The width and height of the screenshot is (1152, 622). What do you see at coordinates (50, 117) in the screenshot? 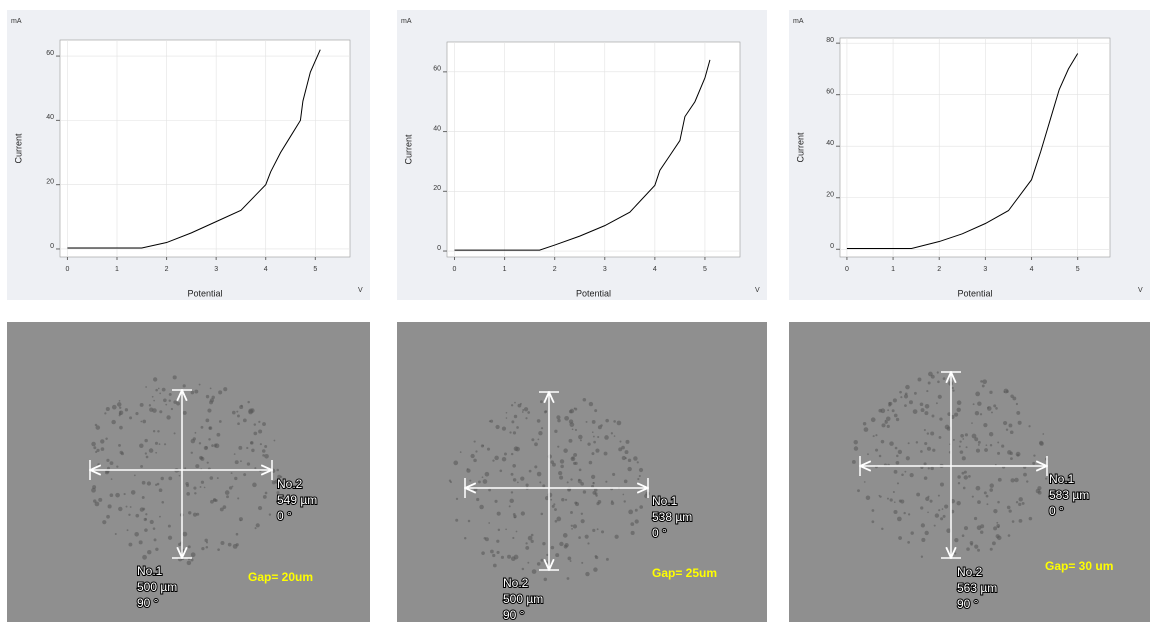
I see `y-tick-label: 40` at bounding box center [50, 117].